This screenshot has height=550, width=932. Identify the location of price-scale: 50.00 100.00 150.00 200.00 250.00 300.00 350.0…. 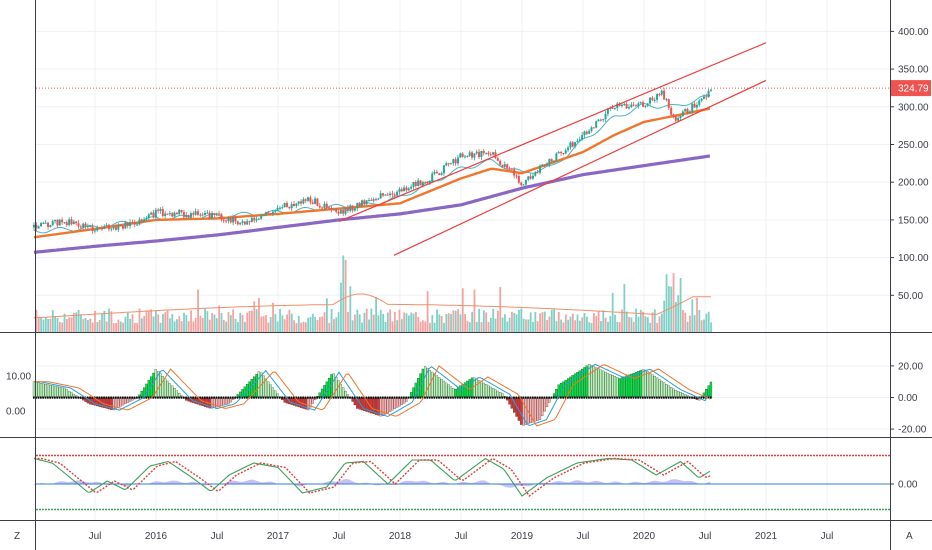
(911, 259).